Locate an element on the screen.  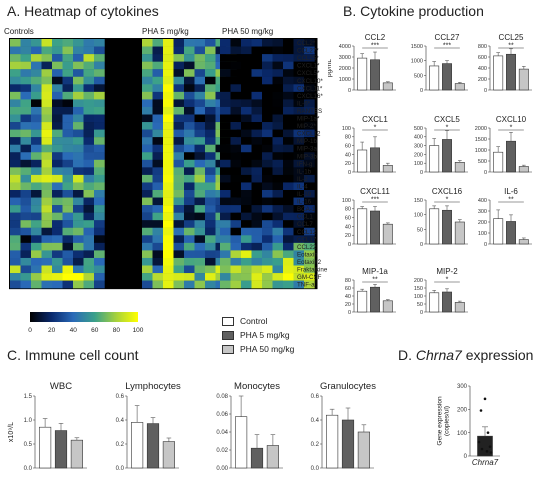
legend-label: Control is located at coordinates (254, 321).